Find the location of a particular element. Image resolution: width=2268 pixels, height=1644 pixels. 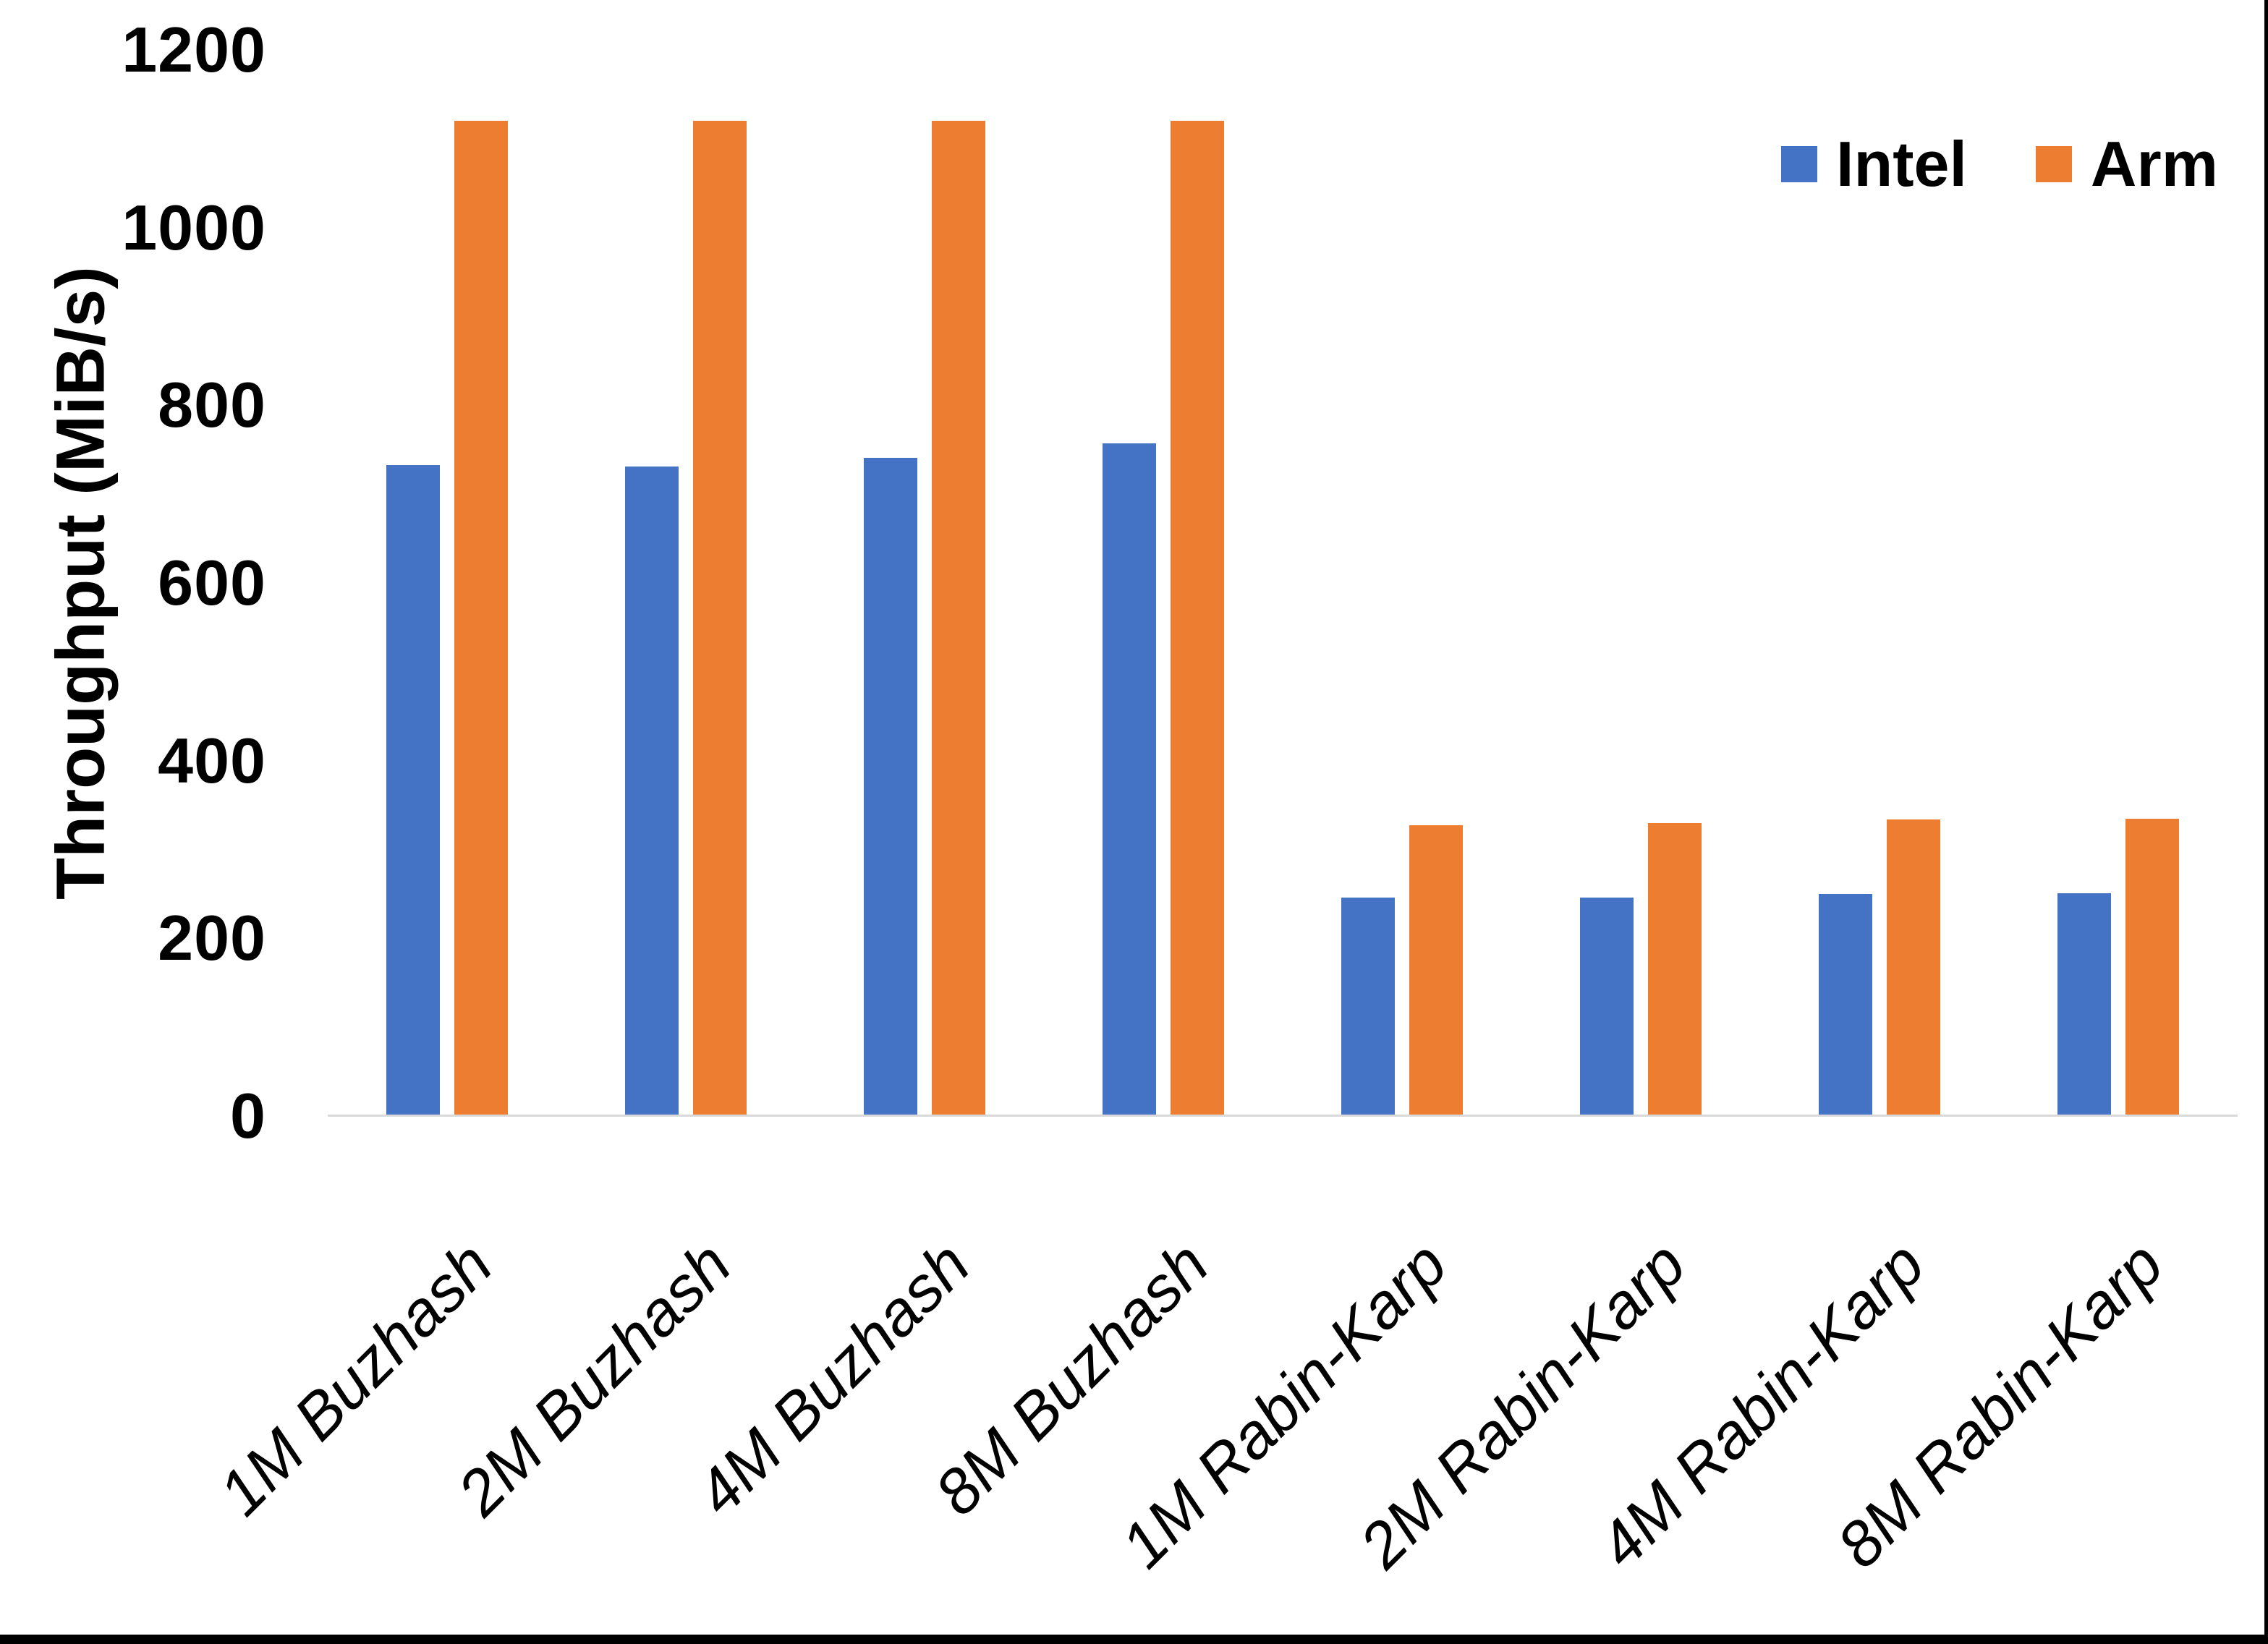

y-tick-label: 200 is located at coordinates (212, 938).